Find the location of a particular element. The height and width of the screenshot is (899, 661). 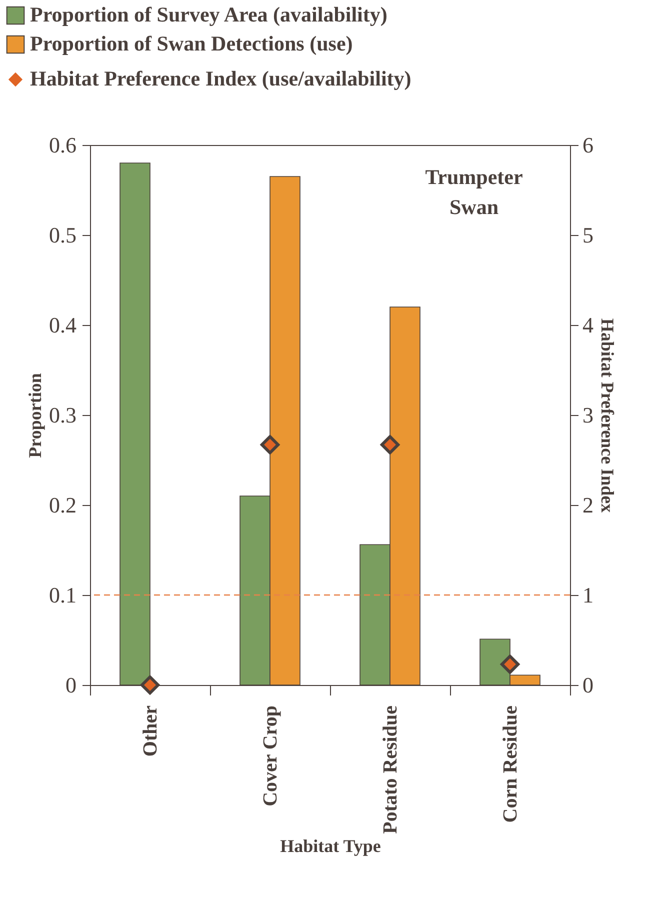

y-tick-label: 0 is located at coordinates (71, 685).